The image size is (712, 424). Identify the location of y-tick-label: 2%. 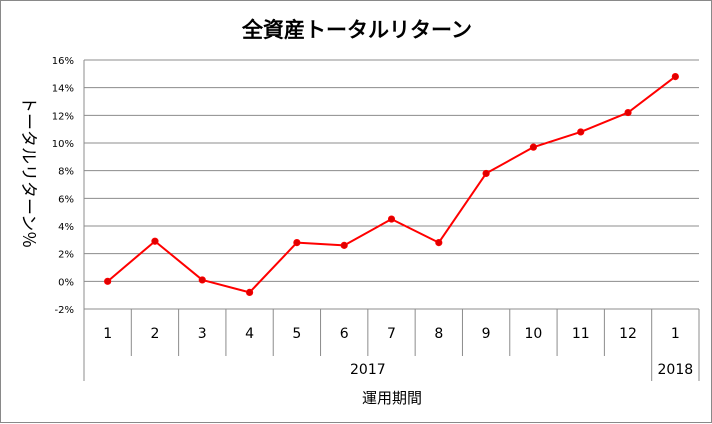
(66, 255).